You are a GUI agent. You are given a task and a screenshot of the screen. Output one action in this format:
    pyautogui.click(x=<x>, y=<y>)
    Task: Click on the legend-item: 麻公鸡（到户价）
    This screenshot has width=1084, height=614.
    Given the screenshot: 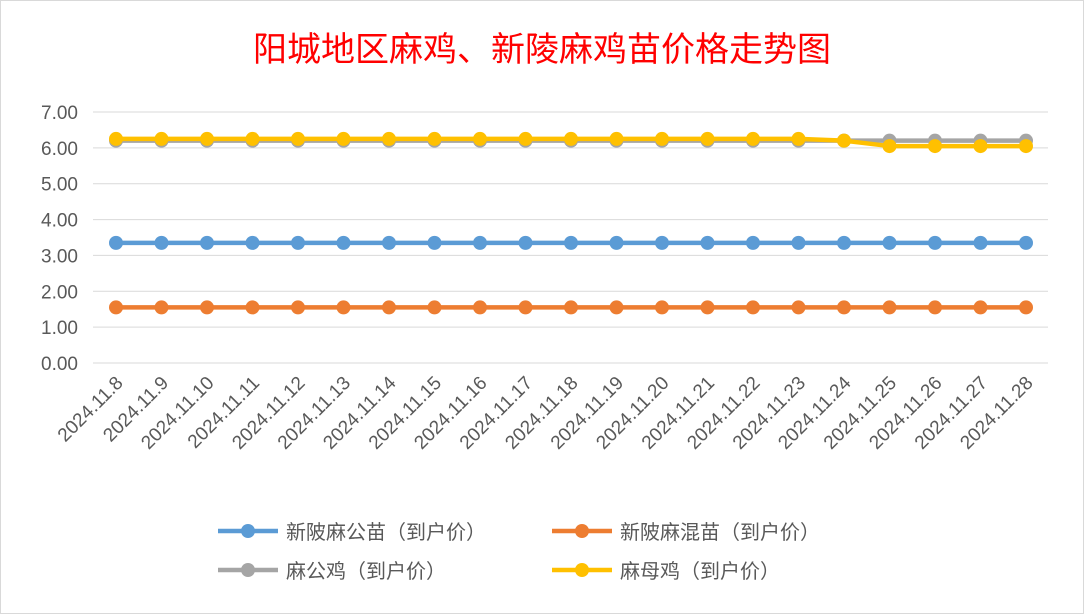 What is the action you would take?
    pyautogui.click(x=332, y=571)
    